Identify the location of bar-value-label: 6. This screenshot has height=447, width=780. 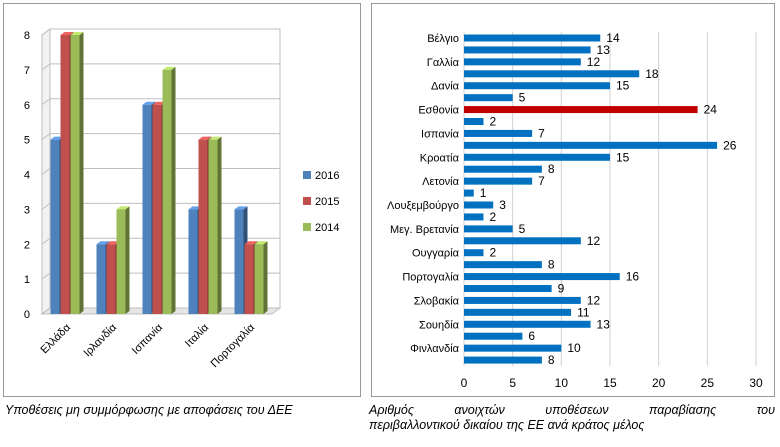
(531, 336).